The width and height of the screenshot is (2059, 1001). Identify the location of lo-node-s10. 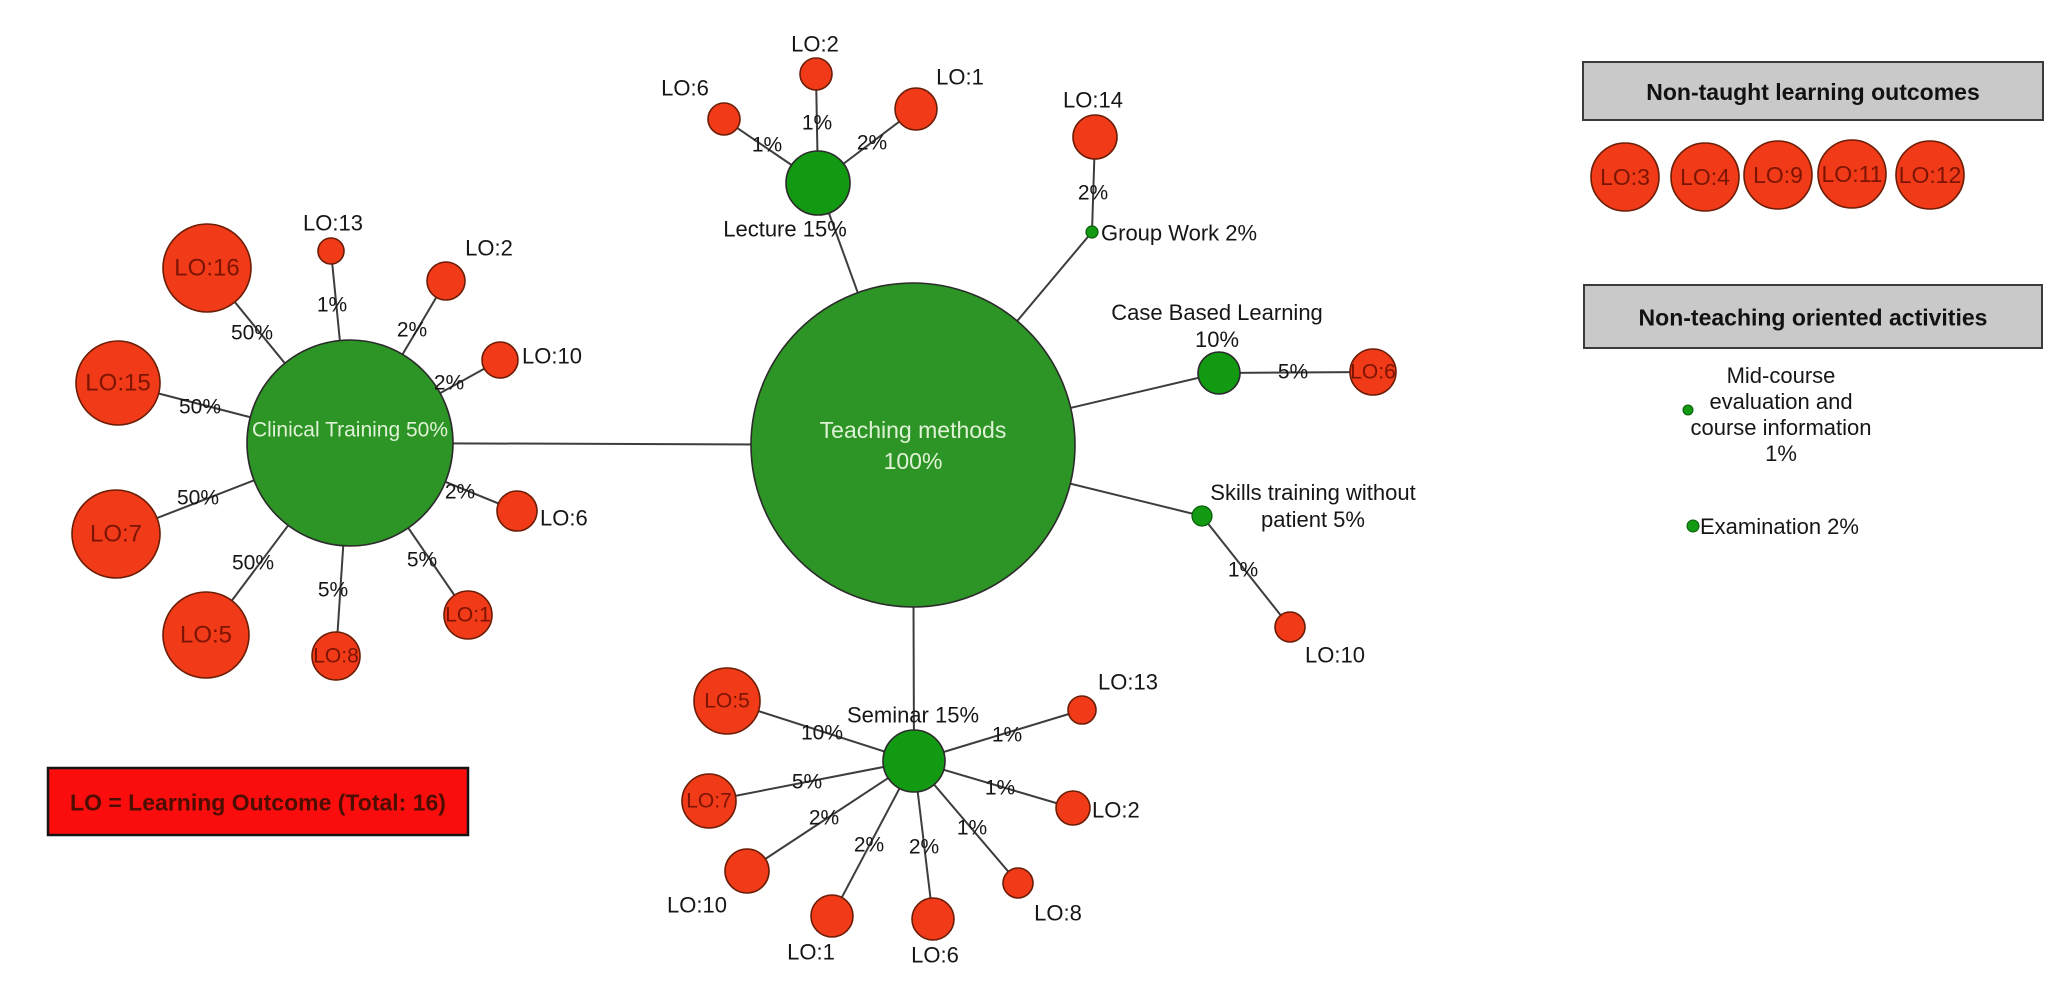
(1290, 627).